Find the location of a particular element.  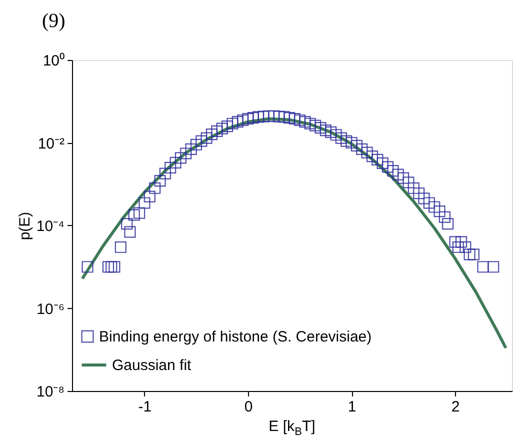

y-axis-title: p(E) is located at coordinates (25, 226).